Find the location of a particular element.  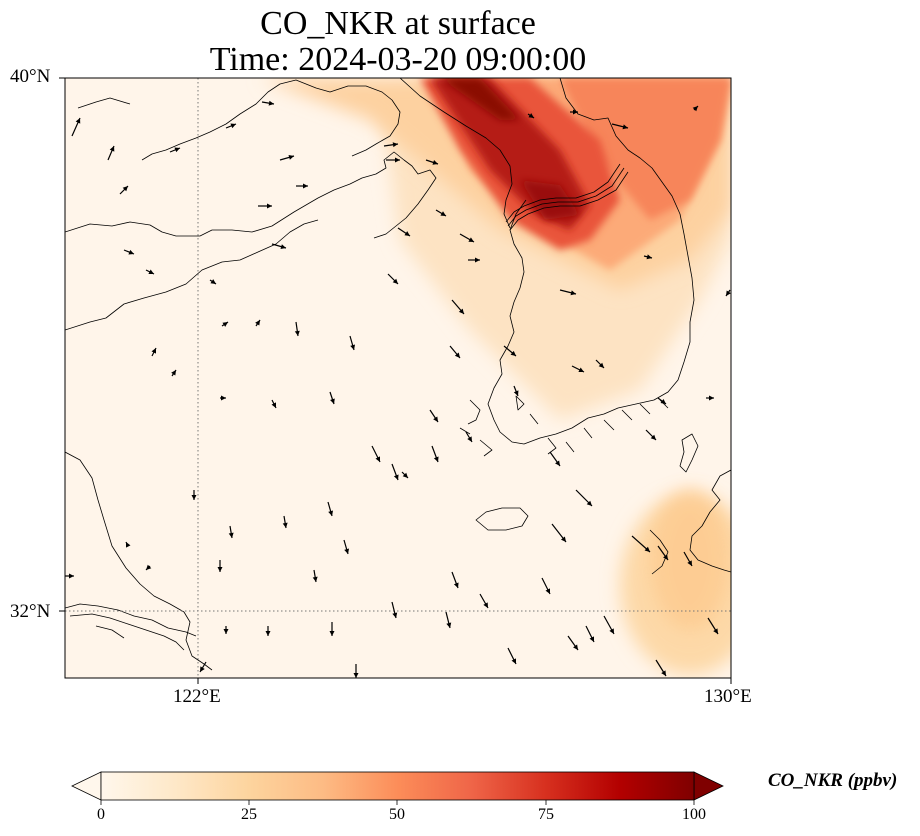

lon-label-130e: 130°E is located at coordinates (728, 696).